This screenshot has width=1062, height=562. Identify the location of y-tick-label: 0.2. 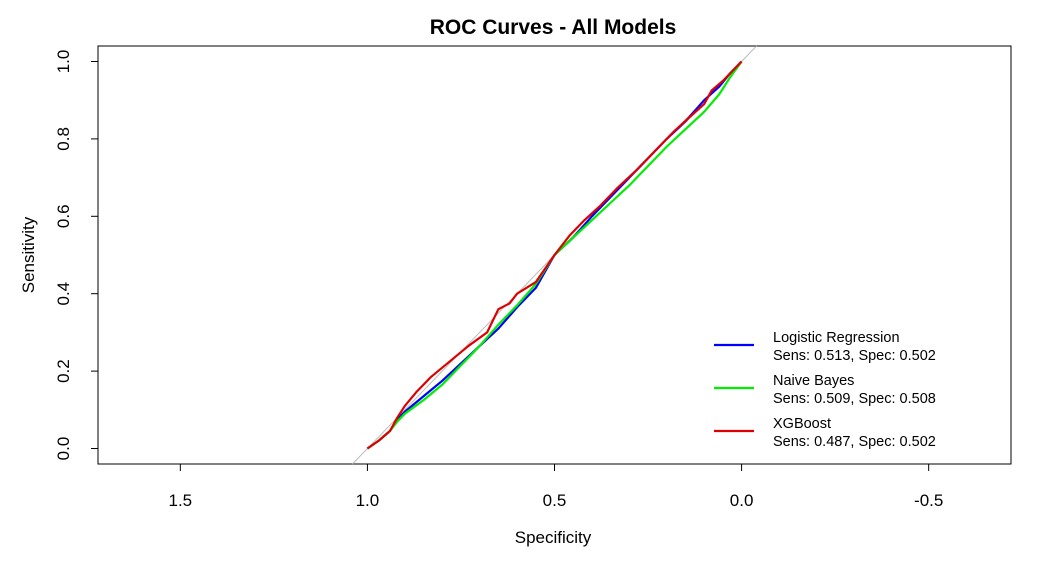
(63, 371).